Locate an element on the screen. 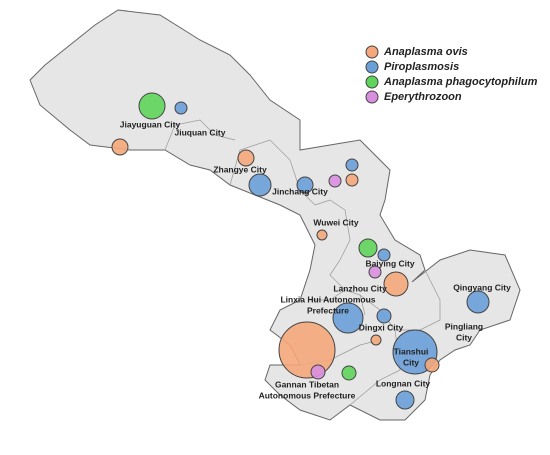 This screenshot has height=455, width=550. city-label: Qingyang City is located at coordinates (482, 287).